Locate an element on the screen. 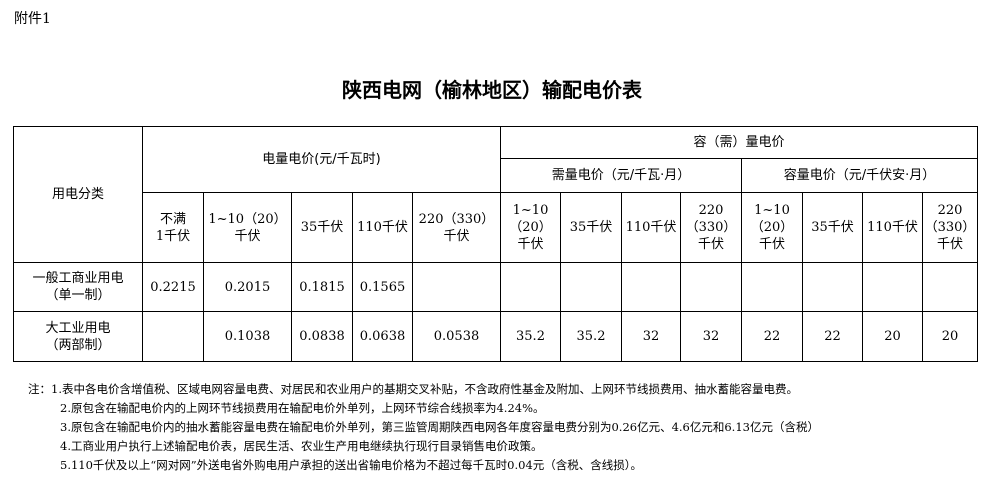 The width and height of the screenshot is (984, 481). header-demand-price: 需量电价（元/千瓦·月） is located at coordinates (621, 175).